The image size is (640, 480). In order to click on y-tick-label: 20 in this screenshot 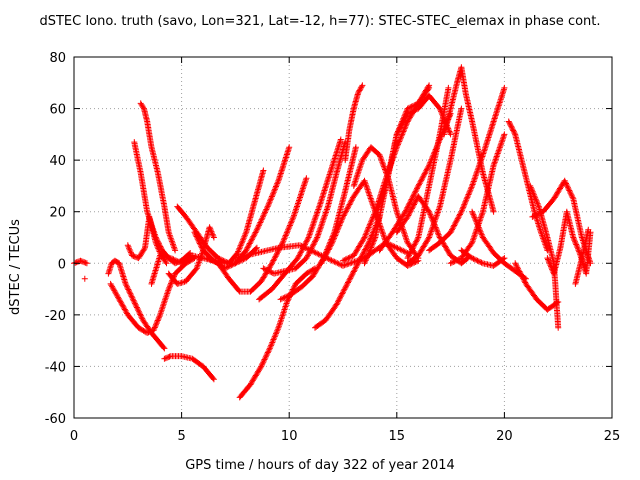, I will do `click(57, 213)`.